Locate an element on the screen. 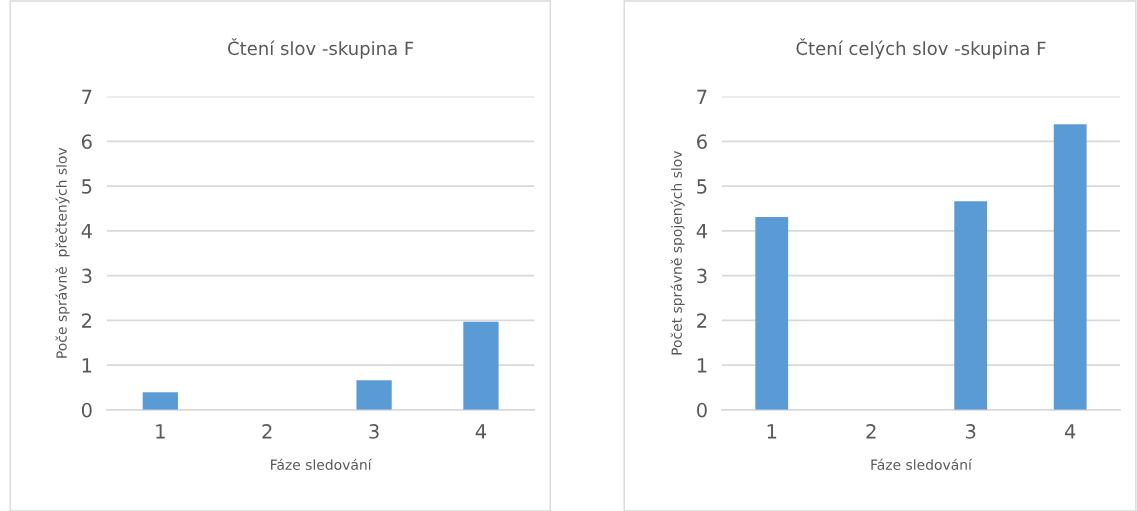 The width and height of the screenshot is (1137, 511). chart-title: Čtení celých slov -skupina F is located at coordinates (921, 48).